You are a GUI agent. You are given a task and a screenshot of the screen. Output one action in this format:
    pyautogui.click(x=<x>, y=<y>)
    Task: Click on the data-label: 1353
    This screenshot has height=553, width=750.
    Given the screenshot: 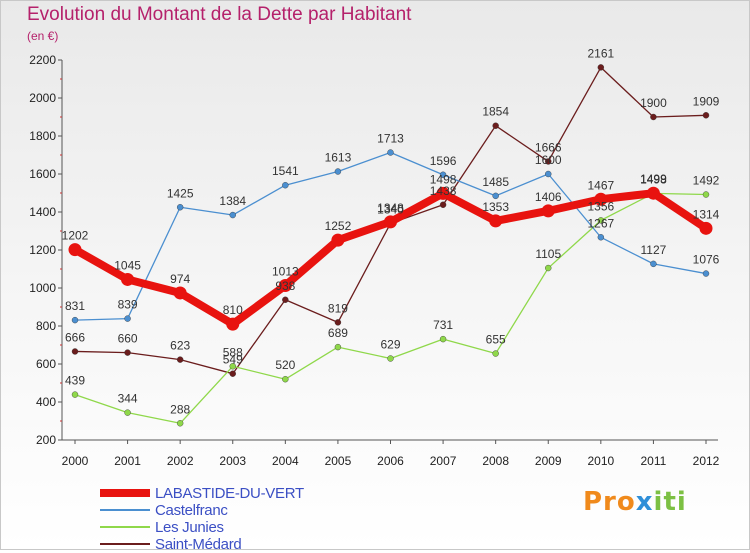 What is the action you would take?
    pyautogui.click(x=495, y=207)
    